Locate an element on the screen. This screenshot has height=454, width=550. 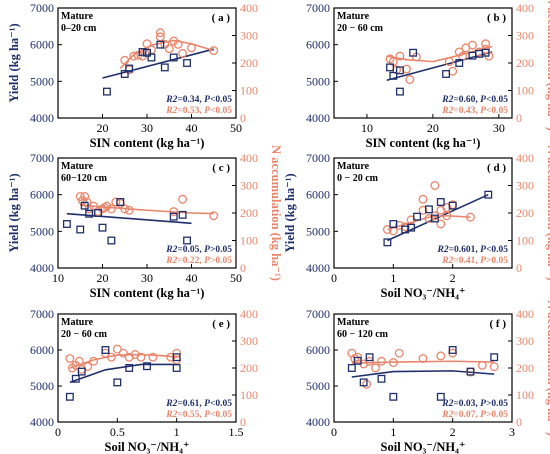
stats-yield: R2=0.34, P<0.05 is located at coordinates (198, 100).